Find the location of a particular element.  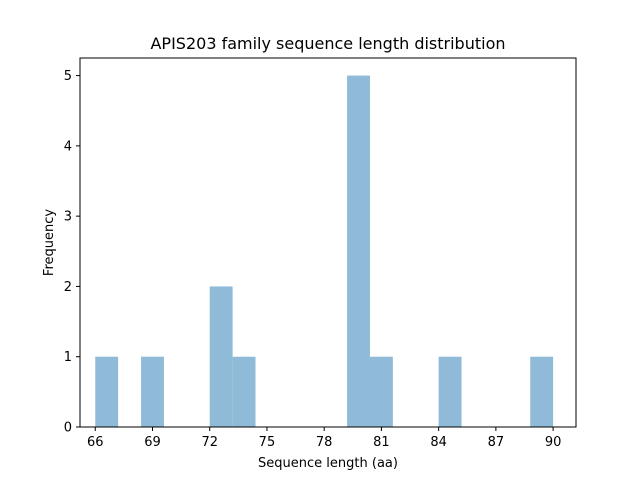

x-axis-ticks: 66 69 72 75 78 81 84 87 90 is located at coordinates (324, 438).